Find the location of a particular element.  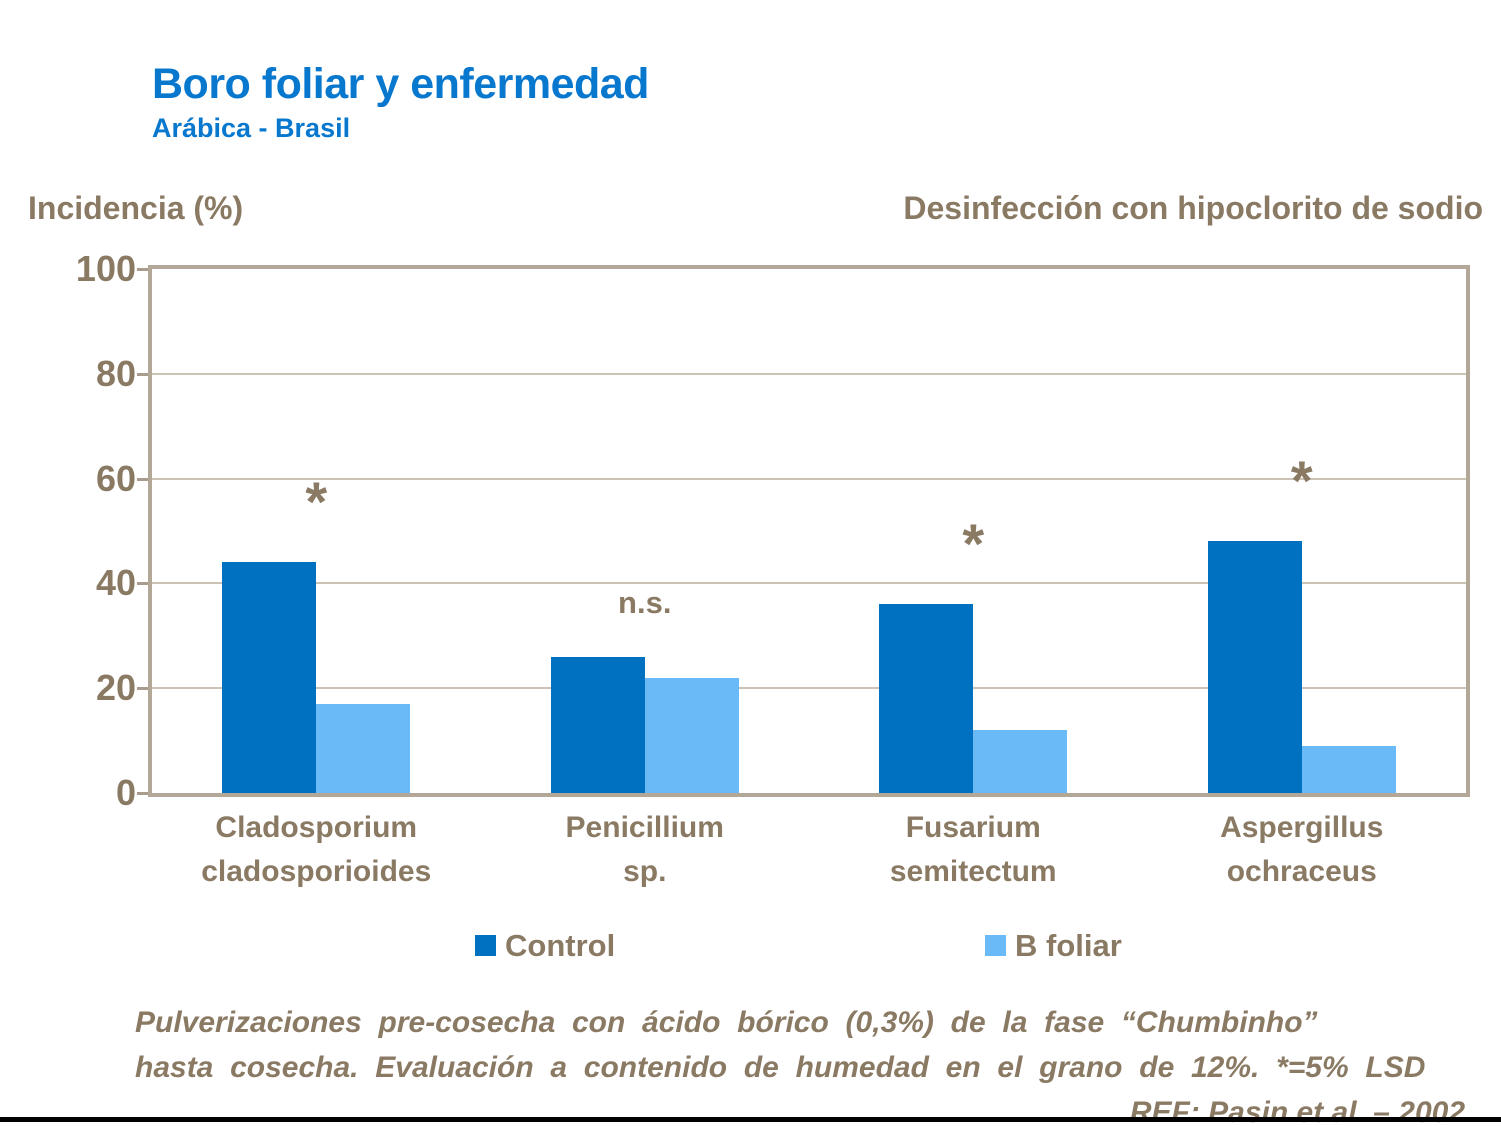

y-tick-label-40: 40 is located at coordinates (115, 583).